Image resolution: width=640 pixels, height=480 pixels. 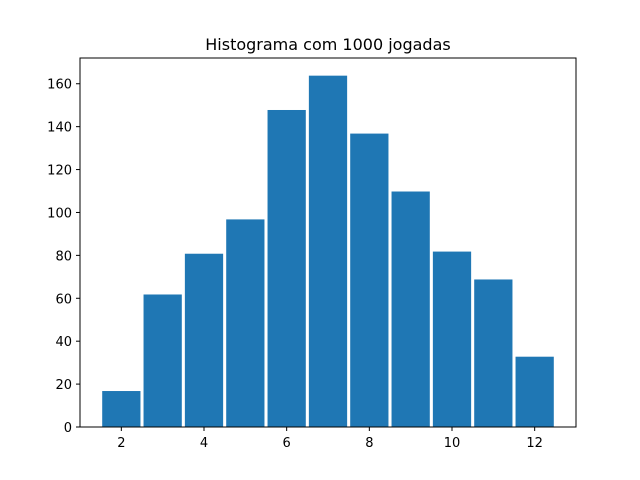 I want to click on y-tick-label-80: 80, so click(x=63, y=256).